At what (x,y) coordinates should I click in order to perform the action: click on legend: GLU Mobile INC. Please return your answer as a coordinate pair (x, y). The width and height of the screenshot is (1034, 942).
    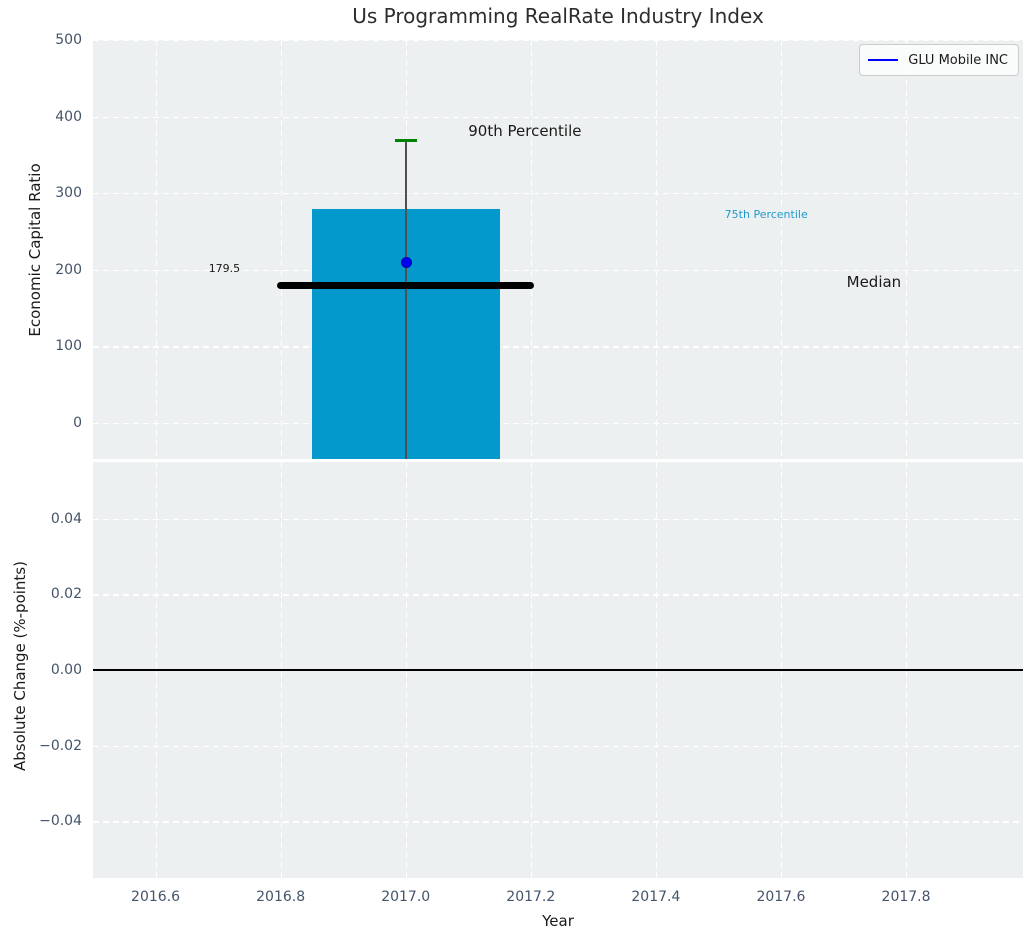
    Looking at the image, I should click on (939, 60).